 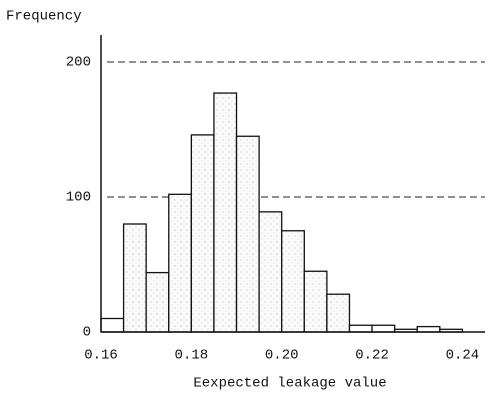 I want to click on x-tick-label: 0.22, so click(x=372, y=356).